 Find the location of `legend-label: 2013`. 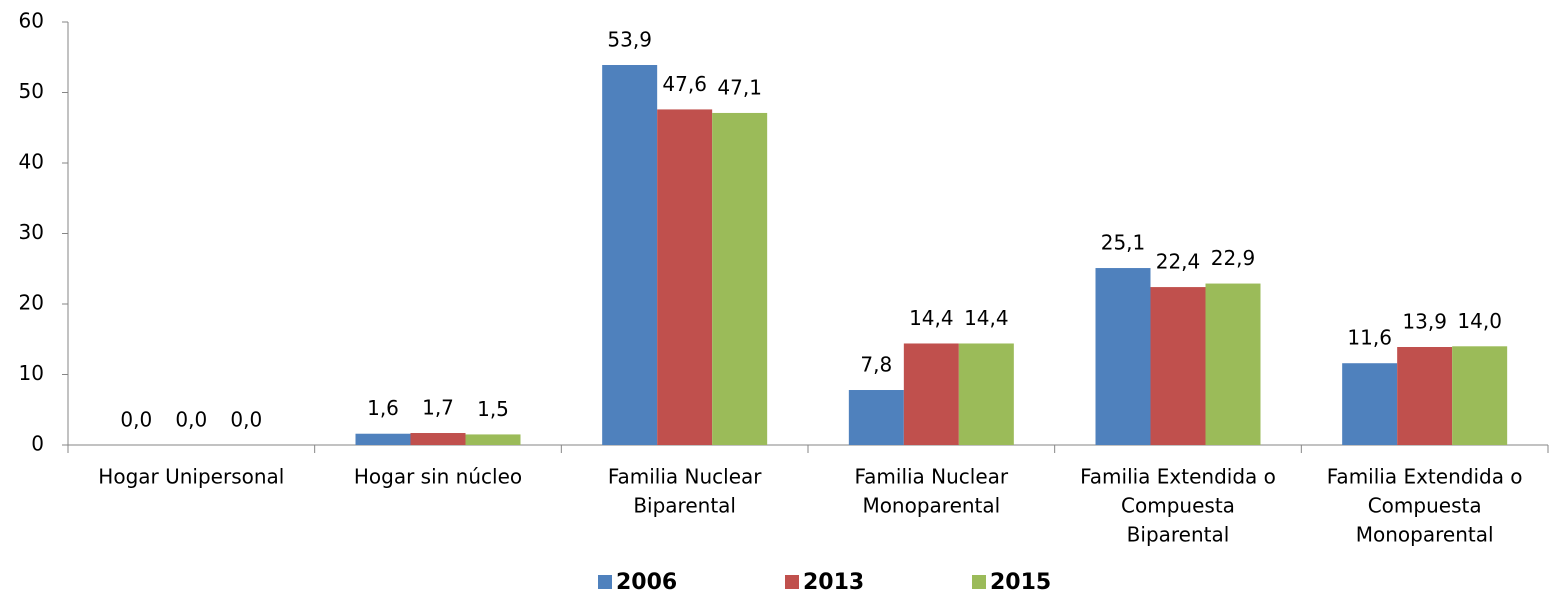

legend-label: 2013 is located at coordinates (833, 582).